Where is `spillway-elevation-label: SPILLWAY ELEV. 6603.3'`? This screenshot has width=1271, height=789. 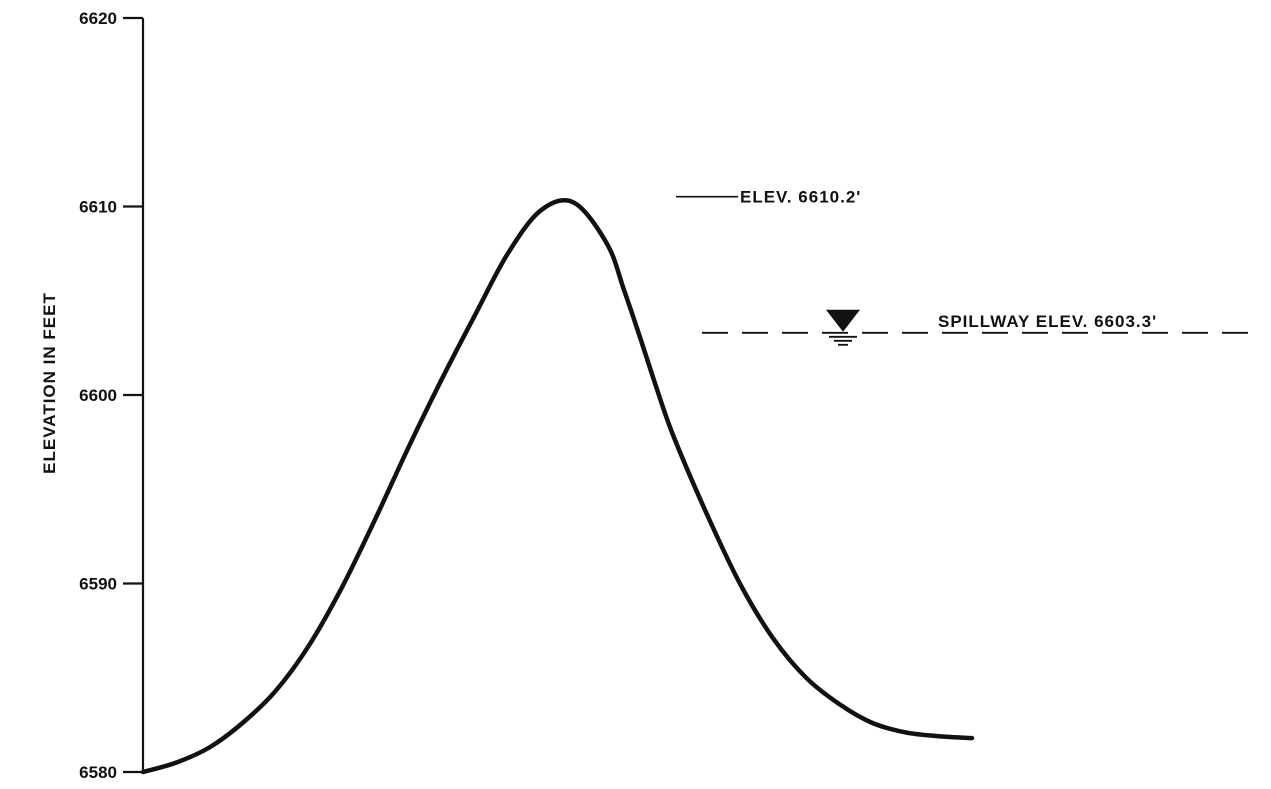 spillway-elevation-label: SPILLWAY ELEV. 6603.3' is located at coordinates (1047, 321).